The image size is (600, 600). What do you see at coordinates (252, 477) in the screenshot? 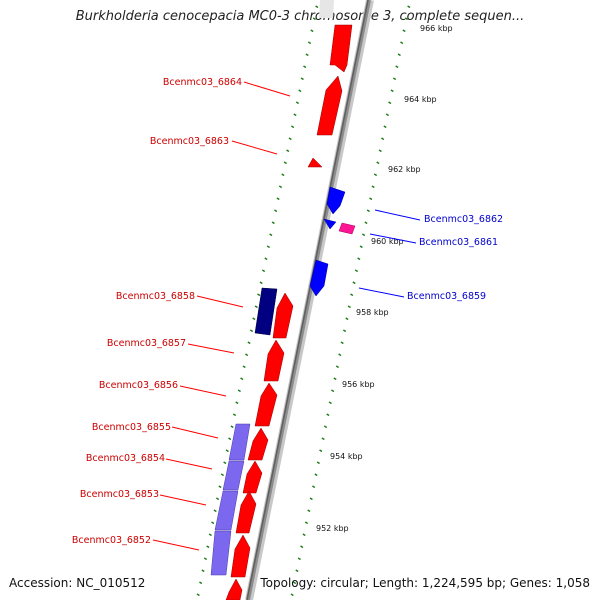
I see `gene-6854-shape` at bounding box center [252, 477].